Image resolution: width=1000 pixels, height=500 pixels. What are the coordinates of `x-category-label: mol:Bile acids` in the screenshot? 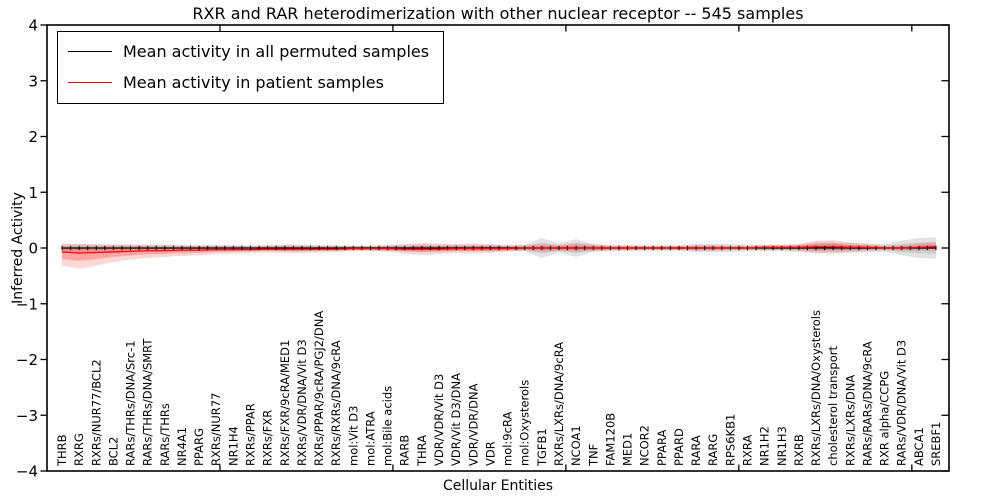 It's located at (388, 426).